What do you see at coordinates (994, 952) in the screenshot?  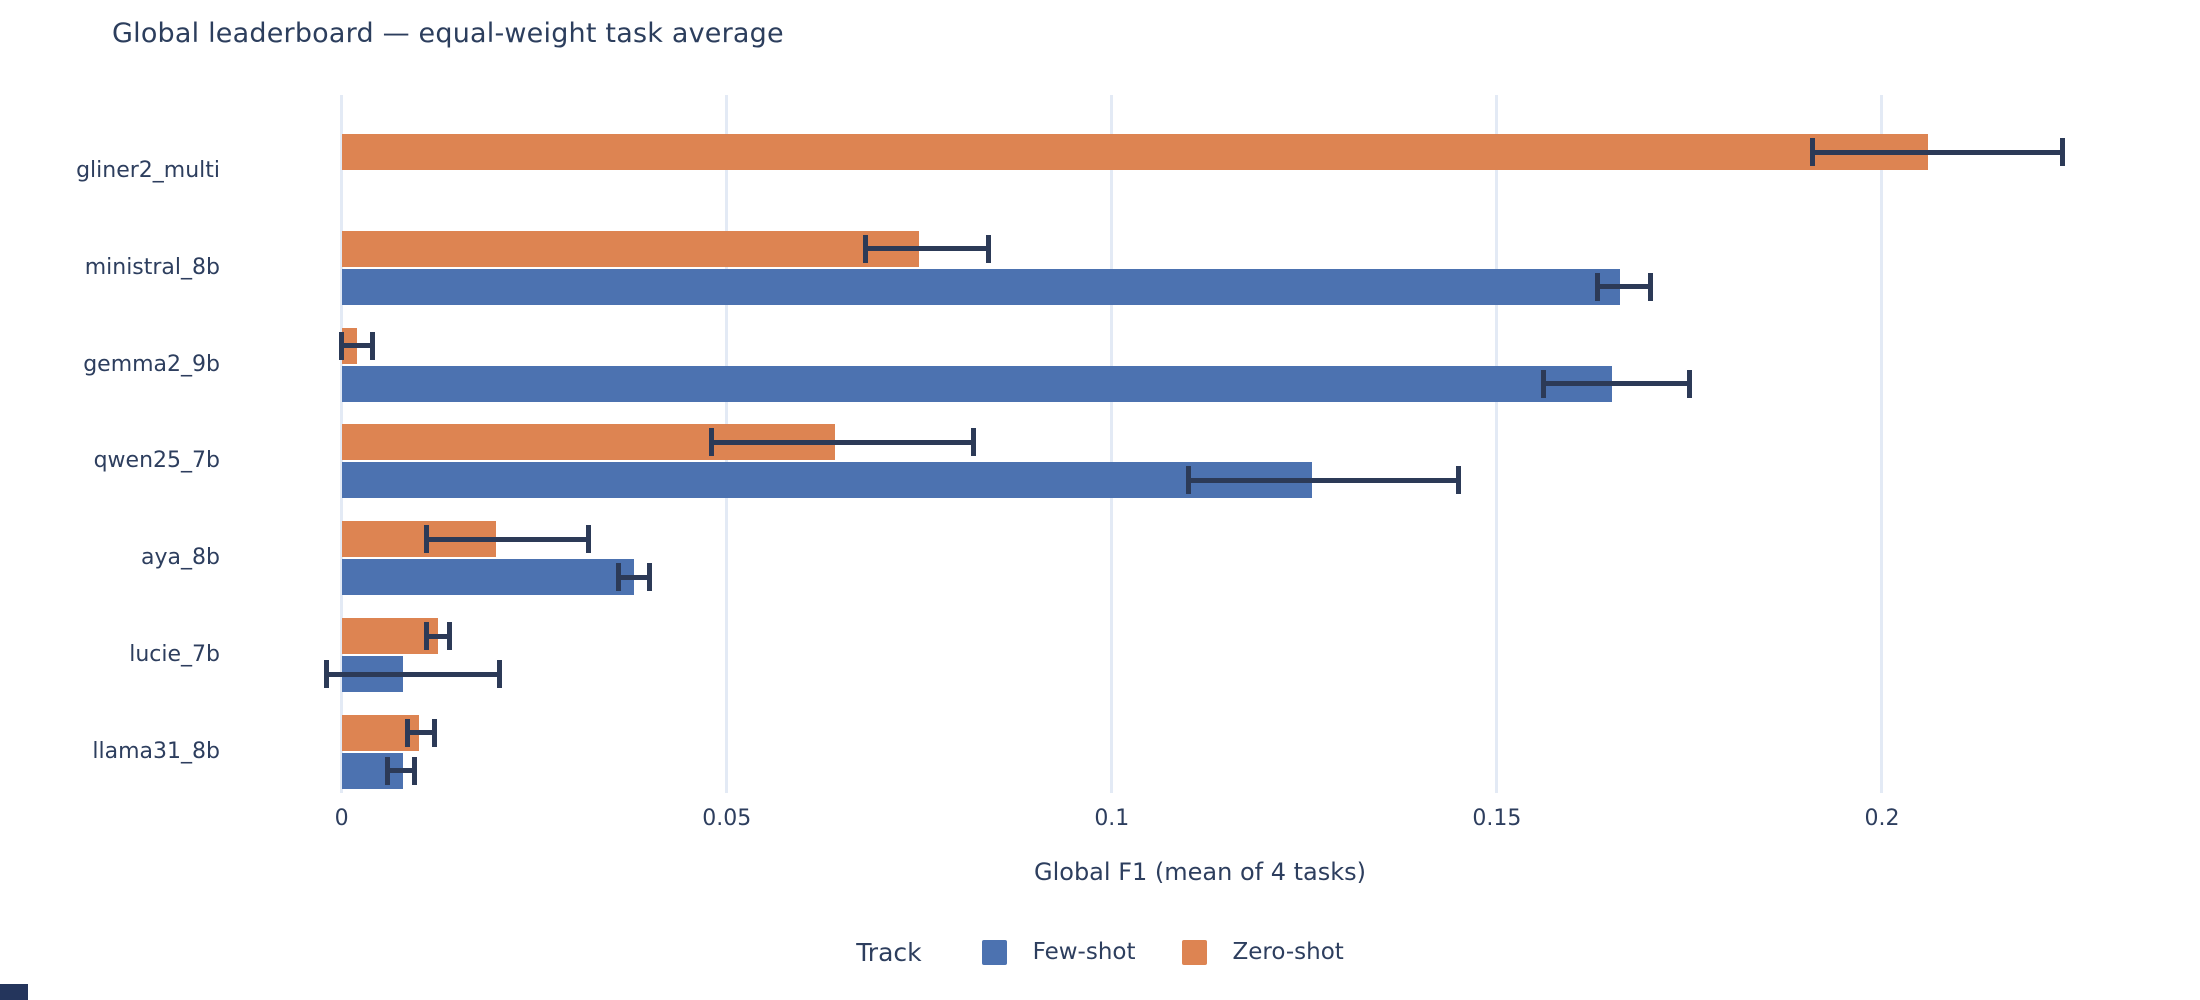 I see `few-shot-swatch-icon` at bounding box center [994, 952].